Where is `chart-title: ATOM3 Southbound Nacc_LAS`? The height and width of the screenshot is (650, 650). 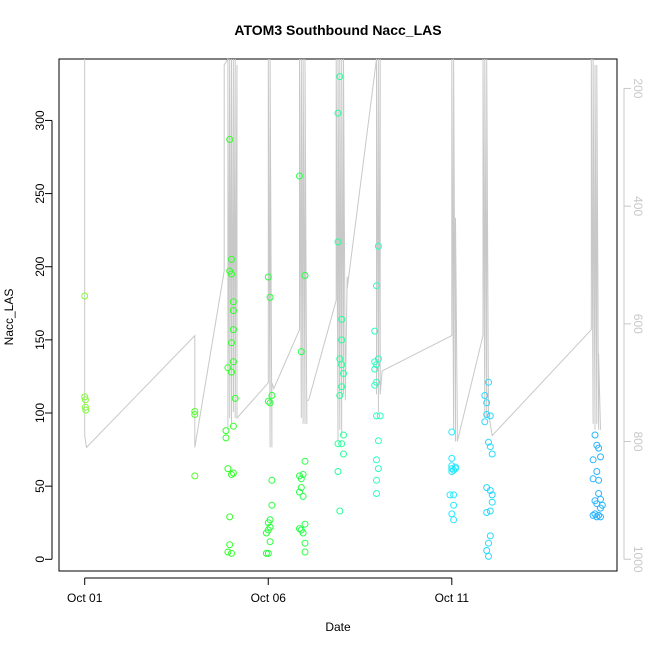
chart-title: ATOM3 Southbound Nacc_LAS is located at coordinates (337, 30).